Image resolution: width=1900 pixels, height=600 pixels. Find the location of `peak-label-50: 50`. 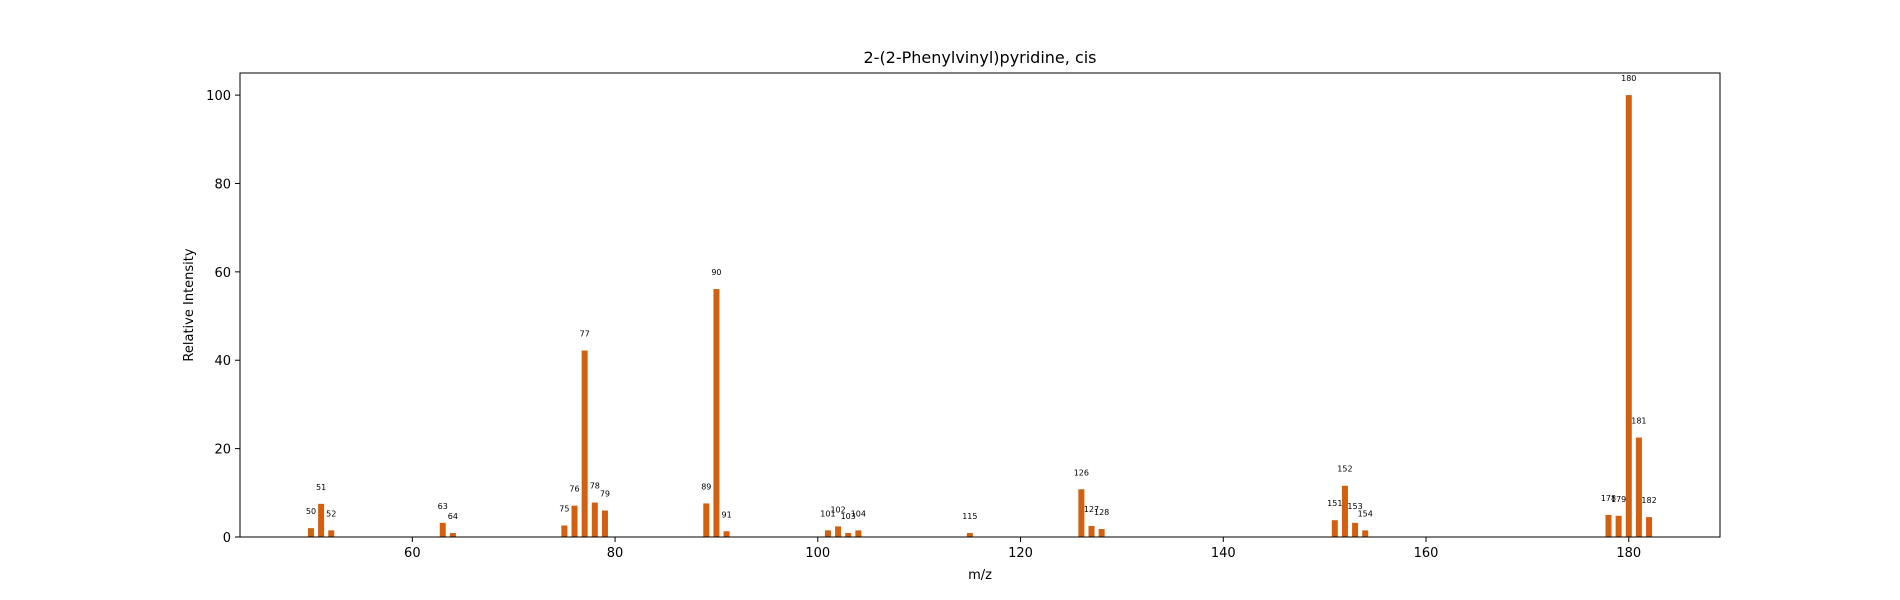

peak-label-50: 50 is located at coordinates (311, 511).